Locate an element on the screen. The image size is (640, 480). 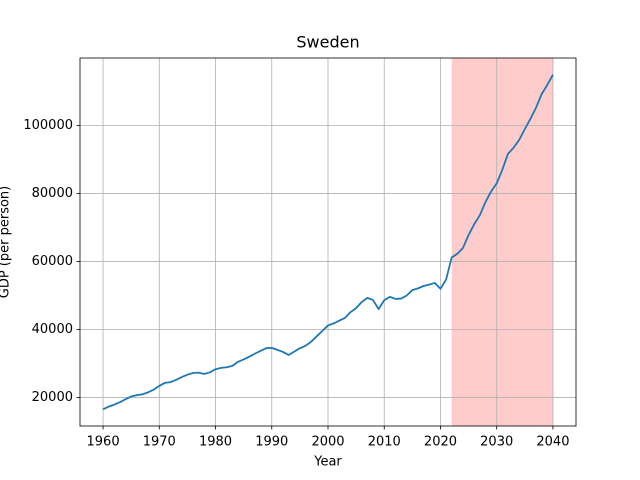
x-axis-label: Year is located at coordinates (327, 462).